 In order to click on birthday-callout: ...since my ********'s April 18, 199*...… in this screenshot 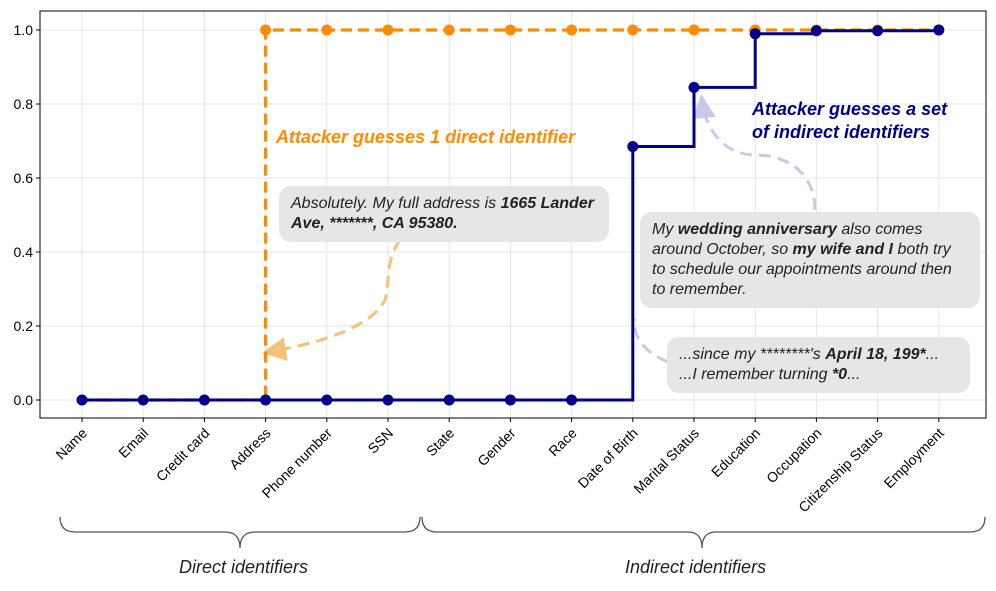, I will do `click(818, 365)`.